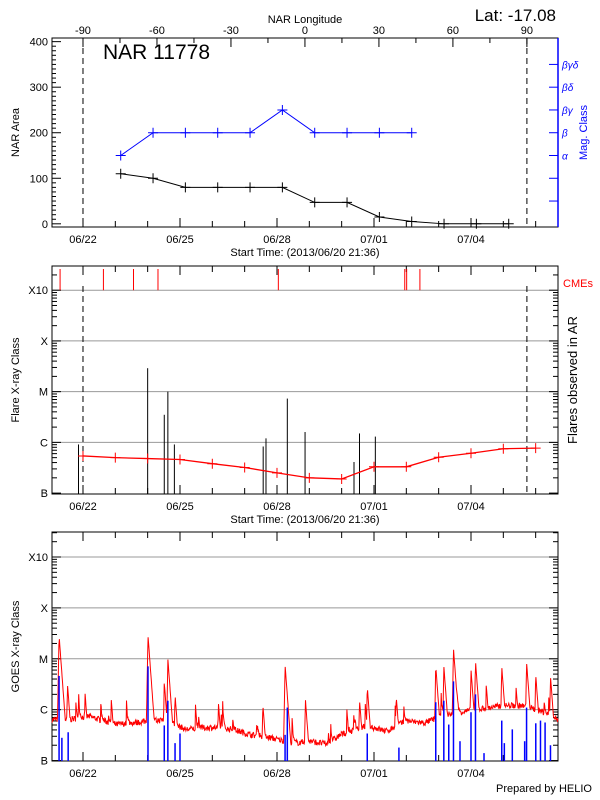 This screenshot has height=800, width=600. Describe the element at coordinates (570, 65) in the screenshot. I see `mag-class-tick-label: βγδ` at that location.